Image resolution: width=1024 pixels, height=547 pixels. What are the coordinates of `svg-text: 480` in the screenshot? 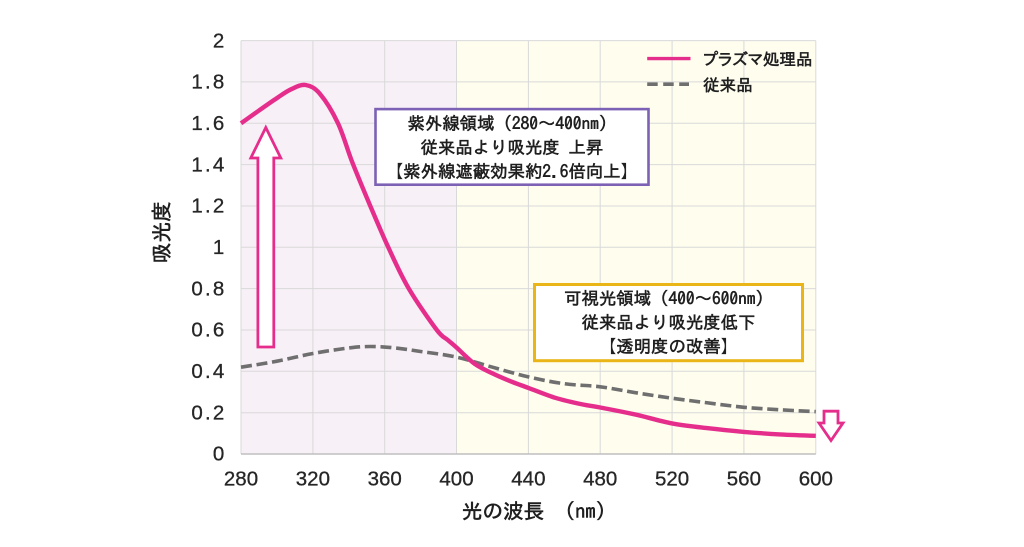 It's located at (600, 479).